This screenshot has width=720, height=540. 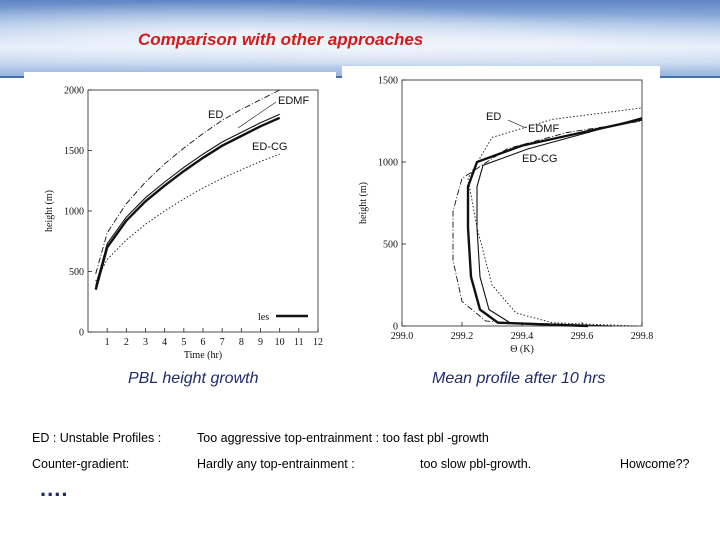 What do you see at coordinates (582, 336) in the screenshot?
I see `x-tick-label: 299.6` at bounding box center [582, 336].